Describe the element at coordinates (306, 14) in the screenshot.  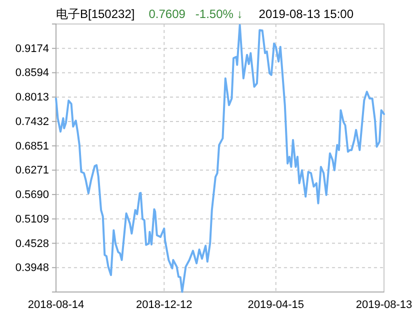
I see `text: 2019-08-13 15:00` at that location.